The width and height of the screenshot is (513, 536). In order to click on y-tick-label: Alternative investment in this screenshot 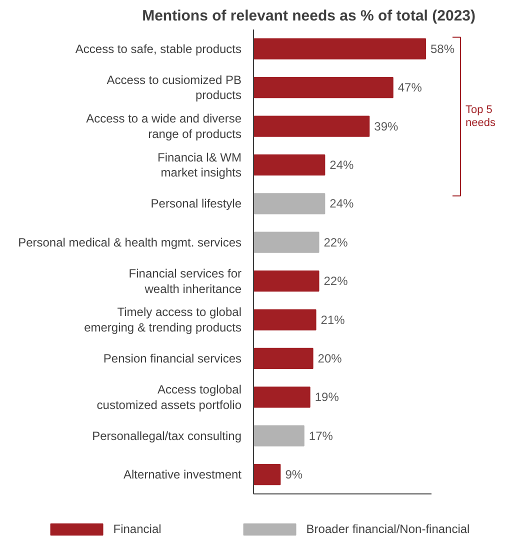, I will do `click(182, 475)`.